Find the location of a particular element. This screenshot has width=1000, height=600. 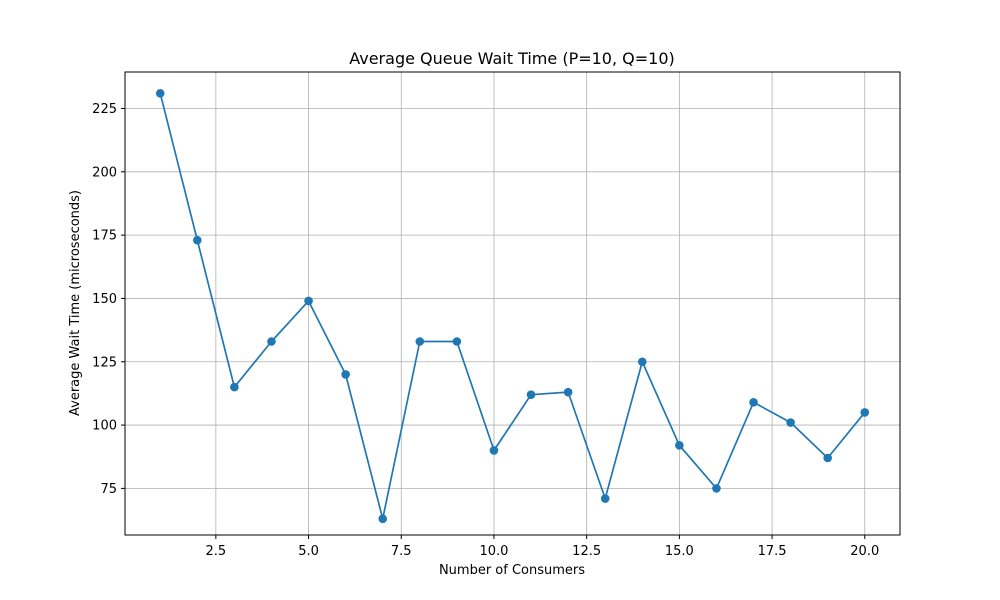

y-axis-label: Average Wait Time (microseconds) is located at coordinates (75, 303).